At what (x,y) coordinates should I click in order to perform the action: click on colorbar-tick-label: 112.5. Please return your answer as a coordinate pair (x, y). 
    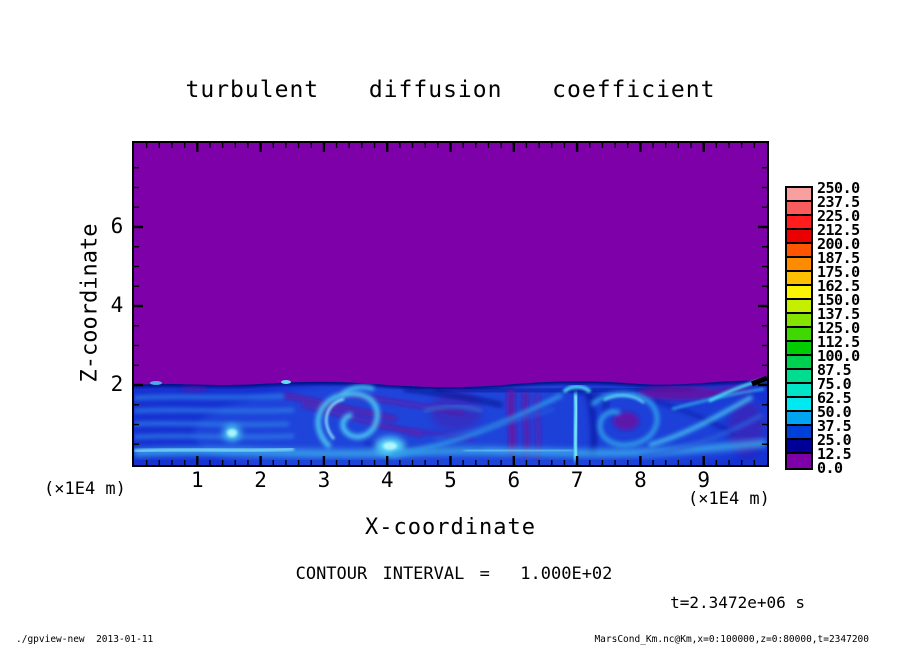
    Looking at the image, I should click on (838, 342).